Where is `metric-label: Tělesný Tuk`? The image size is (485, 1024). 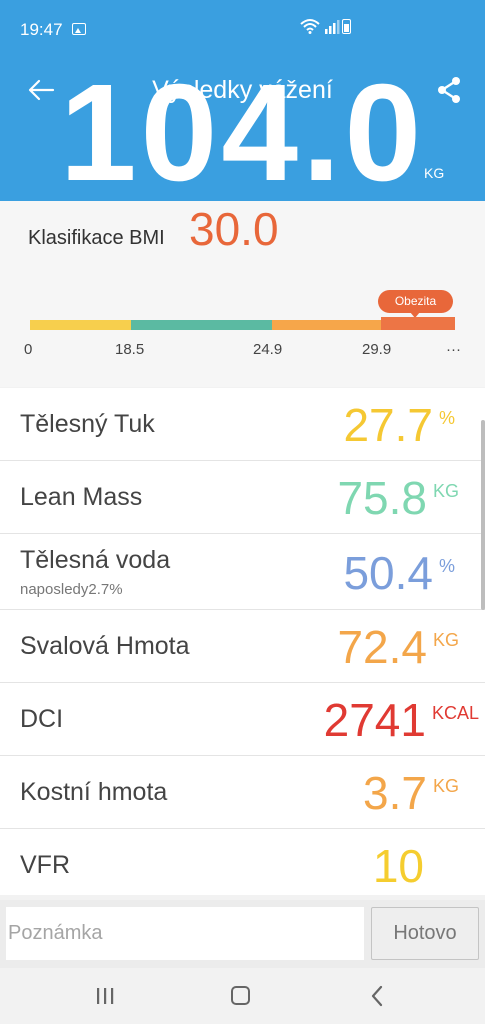 metric-label: Tělesný Tuk is located at coordinates (87, 424).